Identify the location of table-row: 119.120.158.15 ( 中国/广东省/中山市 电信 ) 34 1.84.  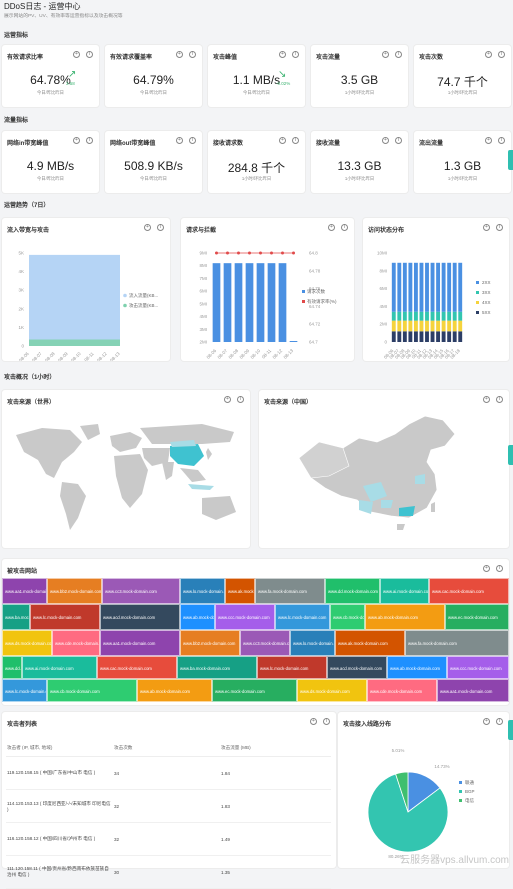
(168, 773).